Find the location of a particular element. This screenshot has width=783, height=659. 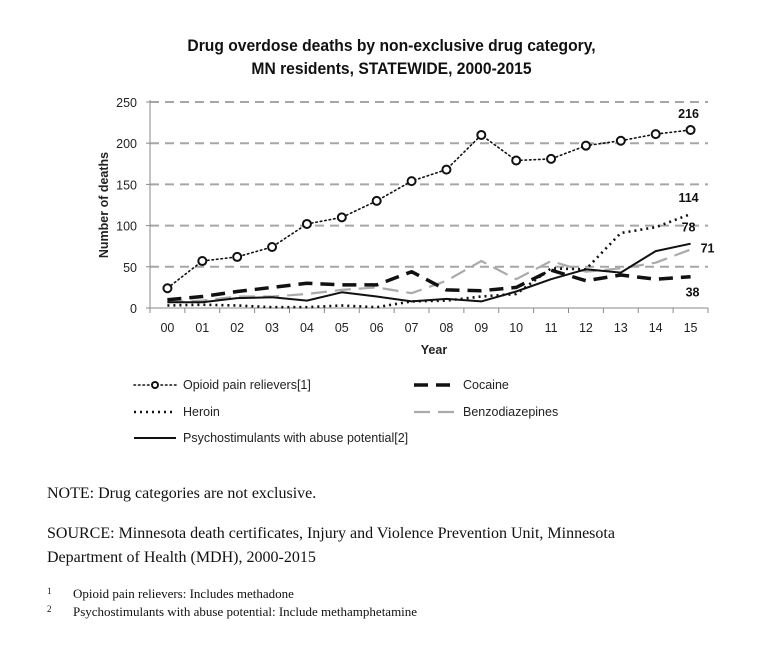

x-tick-label: 12 is located at coordinates (586, 328).